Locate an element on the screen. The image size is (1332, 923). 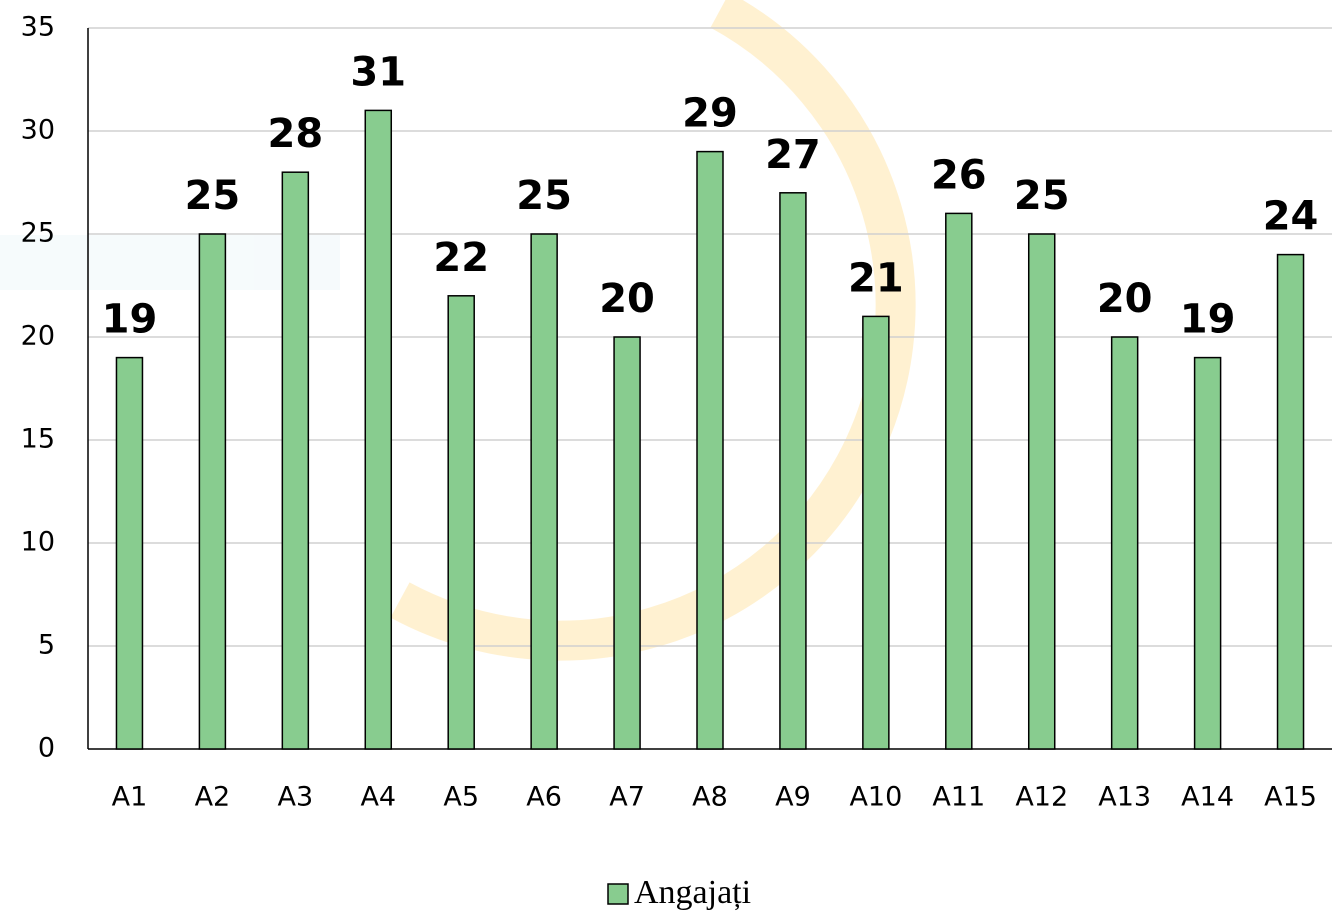
y-tick-label: 25 is located at coordinates (38, 233).